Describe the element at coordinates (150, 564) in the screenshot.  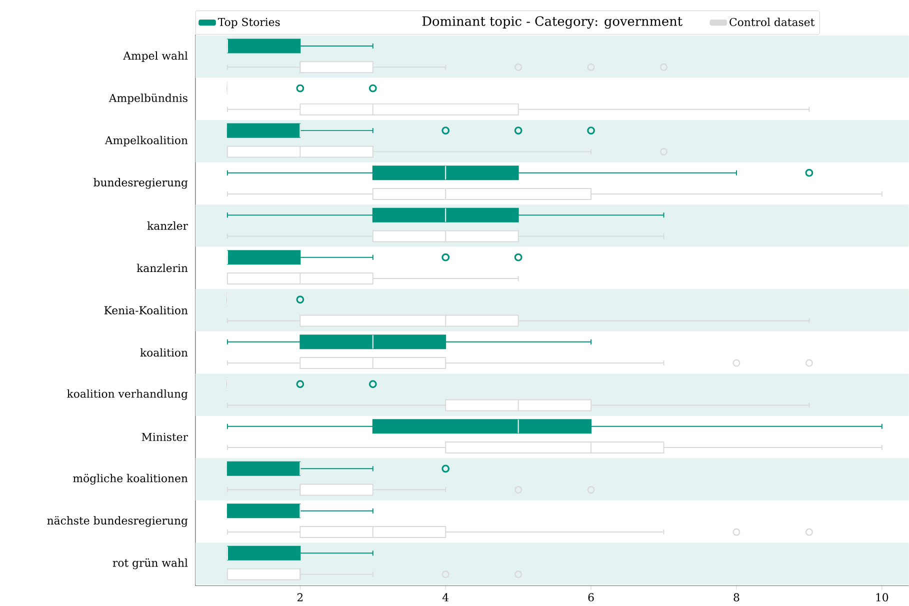
I see `y-tick-label: rot grün wahl` at that location.